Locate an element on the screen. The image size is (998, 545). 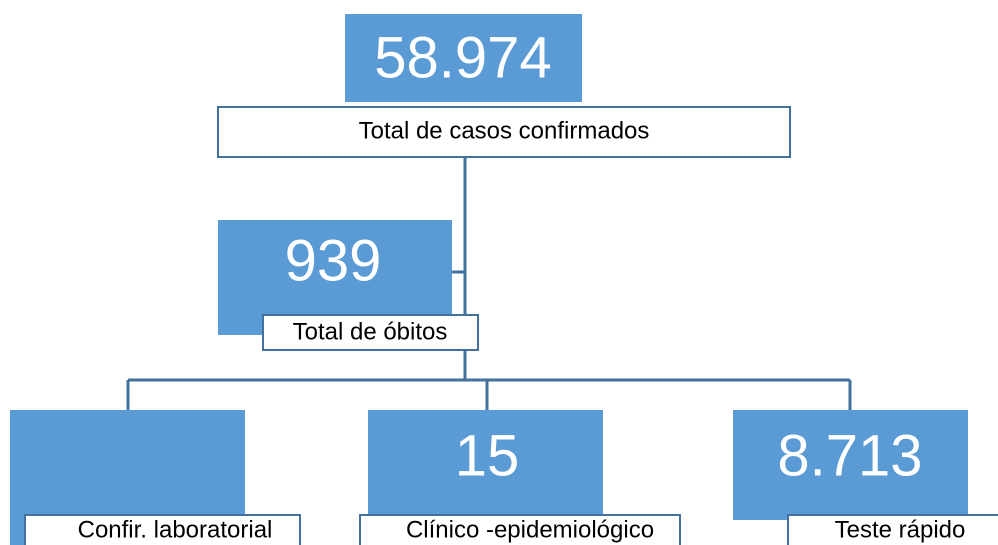
node-label: Confir. laboratorial is located at coordinates (175, 529).